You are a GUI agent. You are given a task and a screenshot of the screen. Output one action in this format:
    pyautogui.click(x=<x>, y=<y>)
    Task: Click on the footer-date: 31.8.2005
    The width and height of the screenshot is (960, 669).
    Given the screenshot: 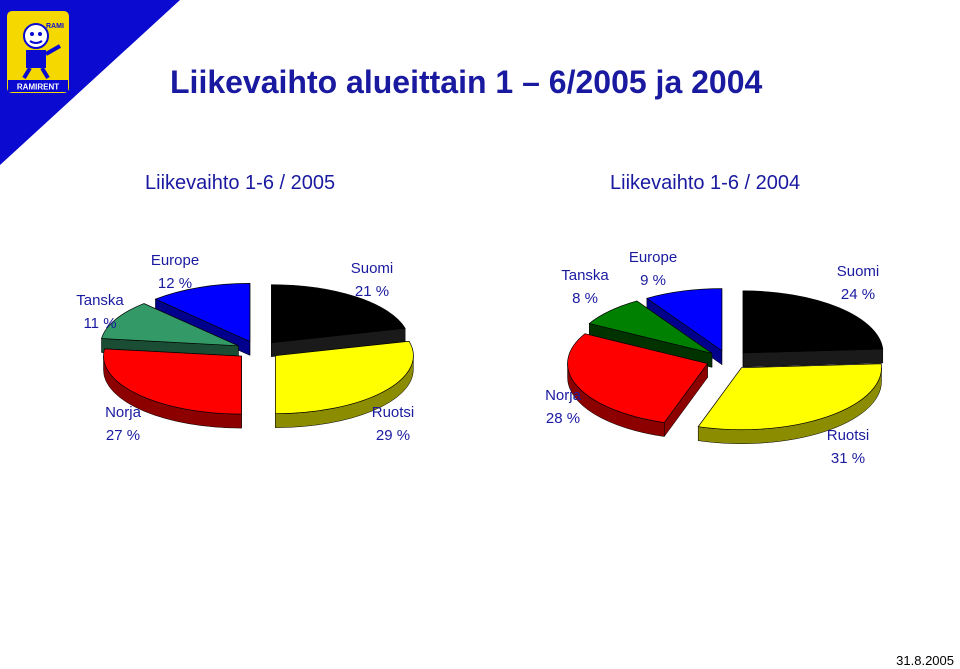 What is the action you would take?
    pyautogui.click(x=925, y=660)
    